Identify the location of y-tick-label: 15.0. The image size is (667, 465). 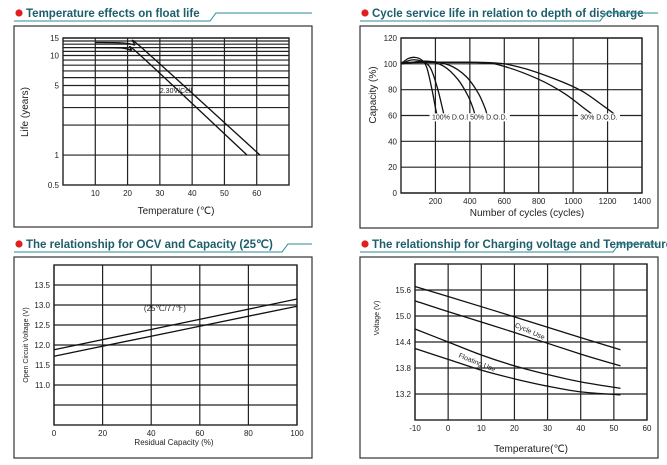
(403, 316).